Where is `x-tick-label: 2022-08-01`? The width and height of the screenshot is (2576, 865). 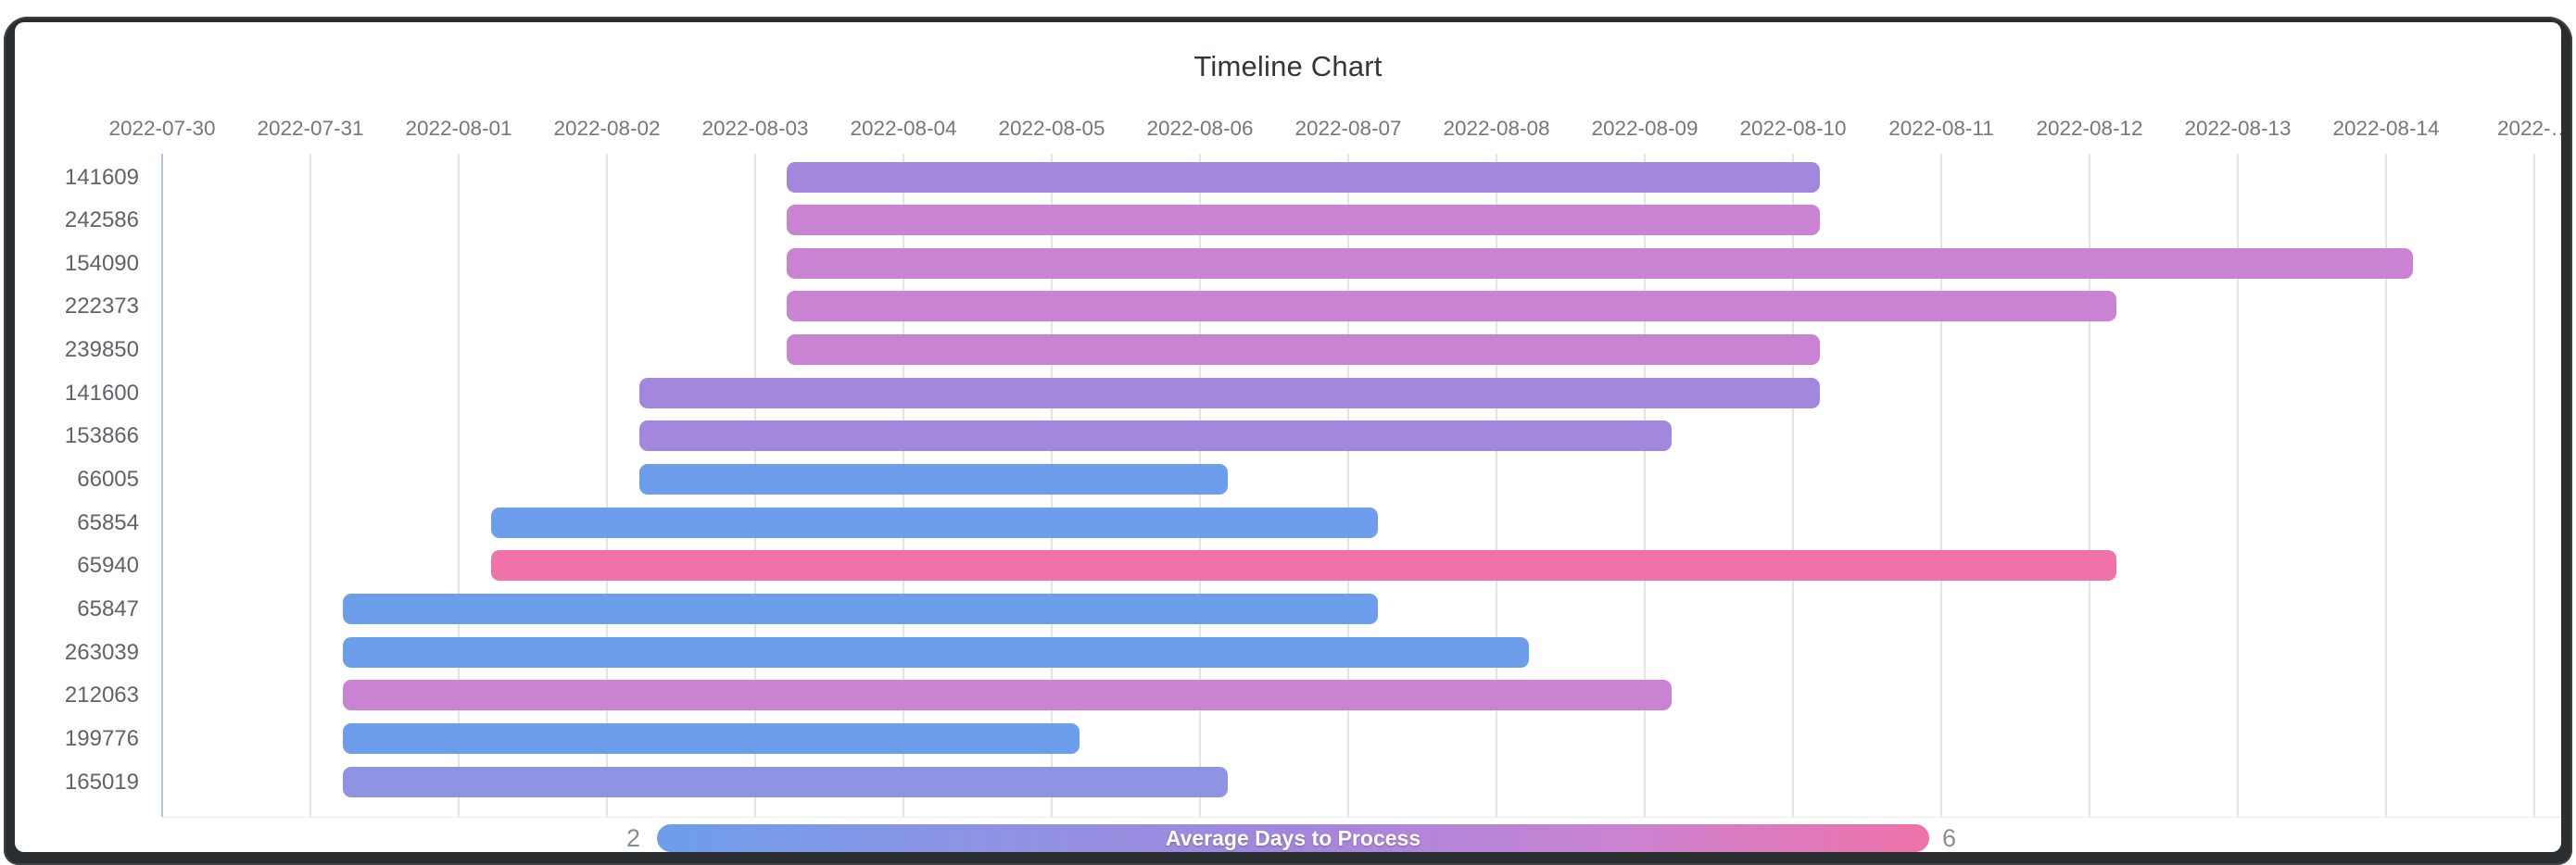
x-tick-label: 2022-08-01 is located at coordinates (458, 128).